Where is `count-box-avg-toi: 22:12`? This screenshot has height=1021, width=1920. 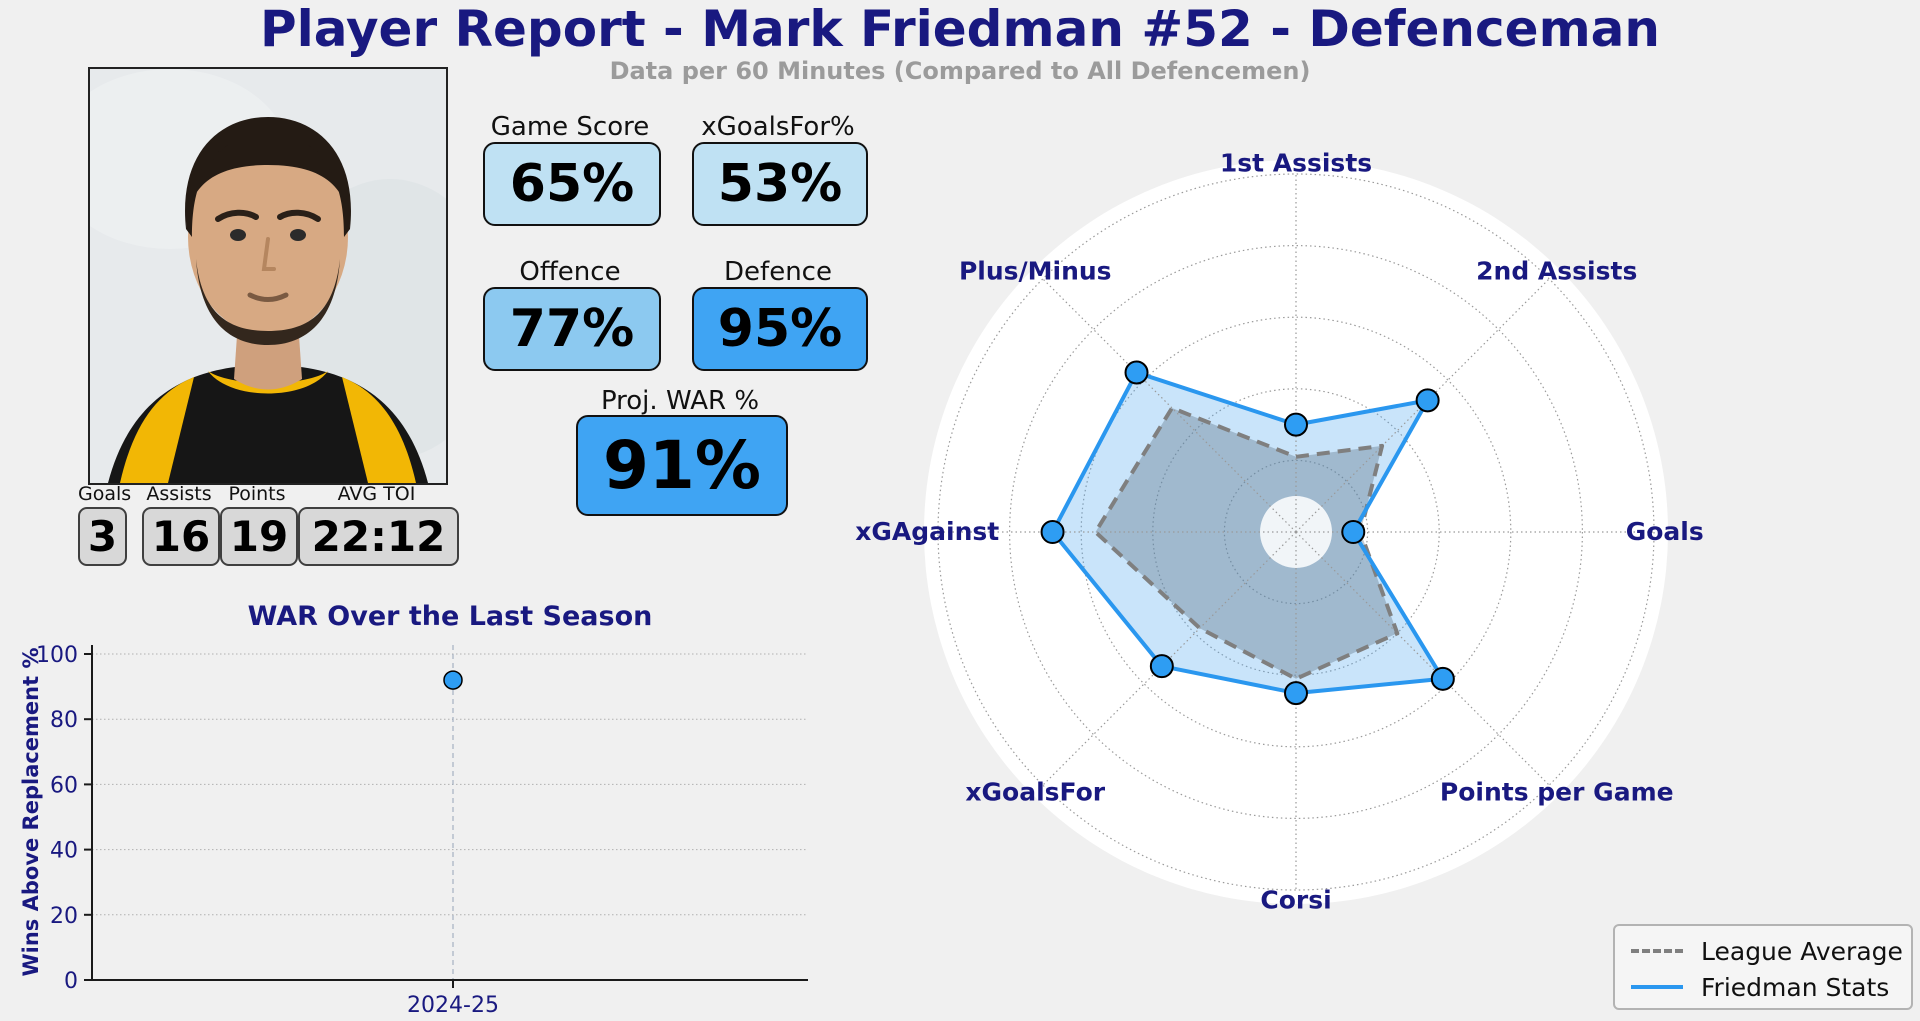
count-box-avg-toi: 22:12 is located at coordinates (378, 536).